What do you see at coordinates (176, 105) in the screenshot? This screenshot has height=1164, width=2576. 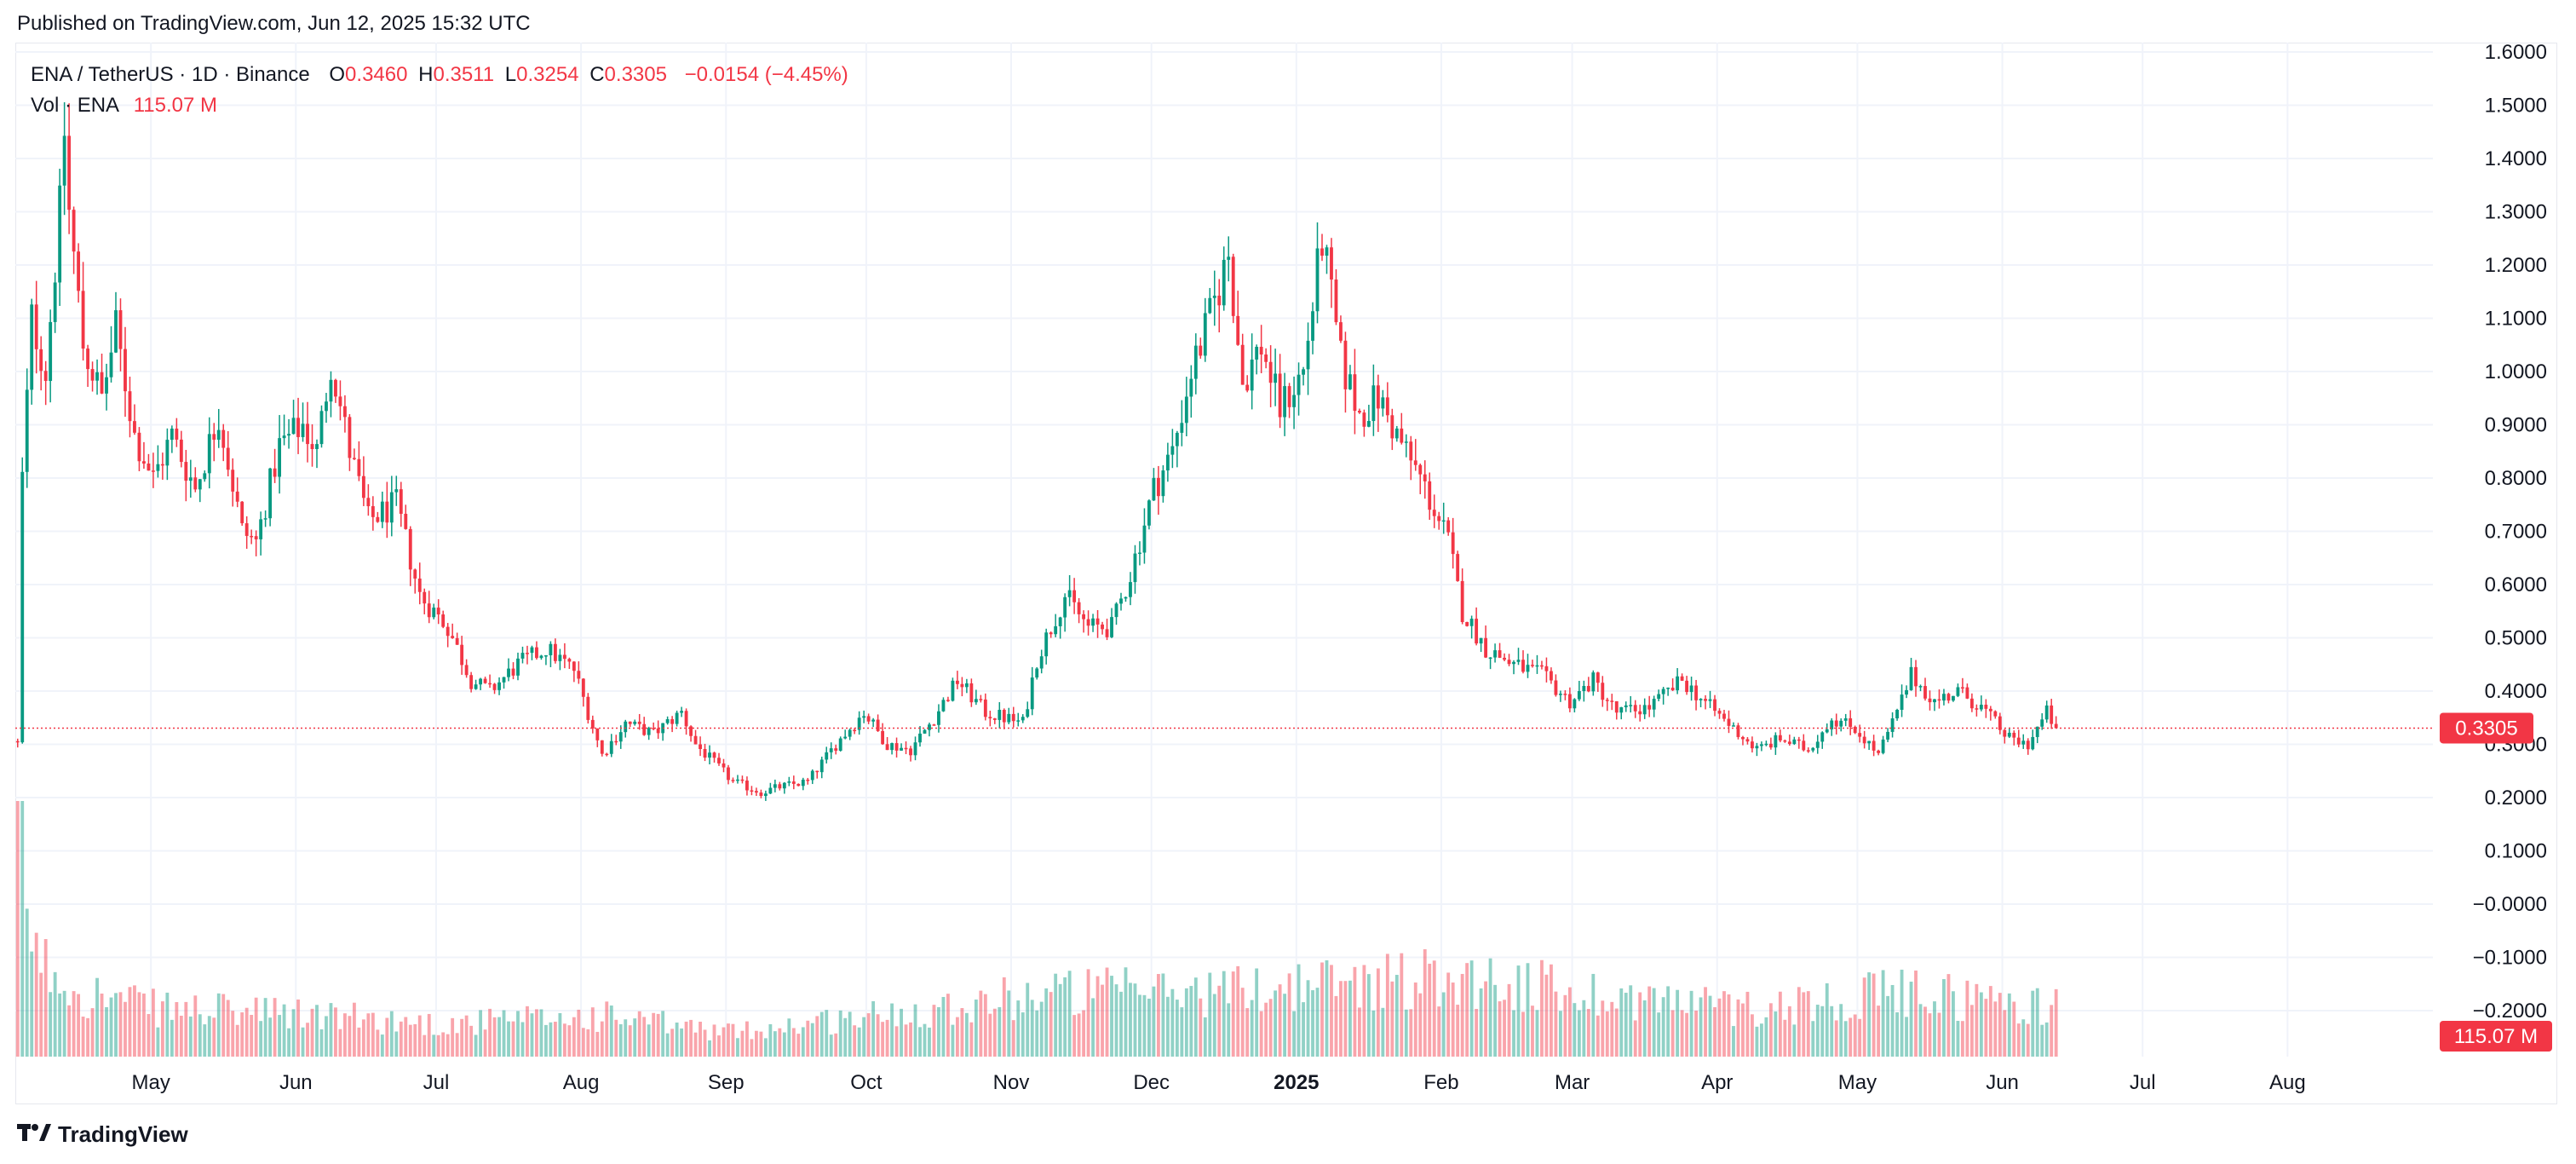 I see `volume-value: 115.07 M` at bounding box center [176, 105].